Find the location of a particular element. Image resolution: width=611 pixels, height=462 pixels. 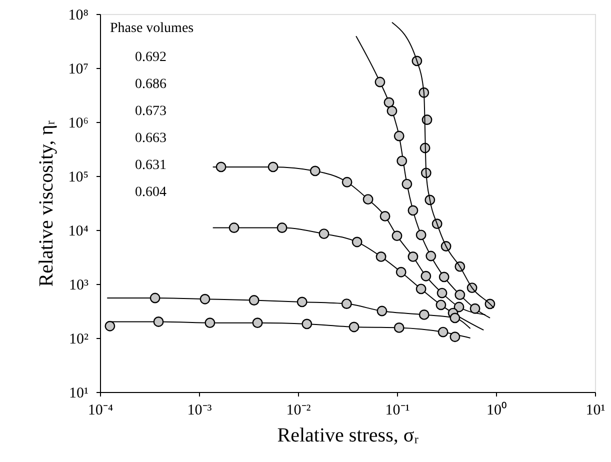

x-tick-label: 10⁰ is located at coordinates (496, 410).